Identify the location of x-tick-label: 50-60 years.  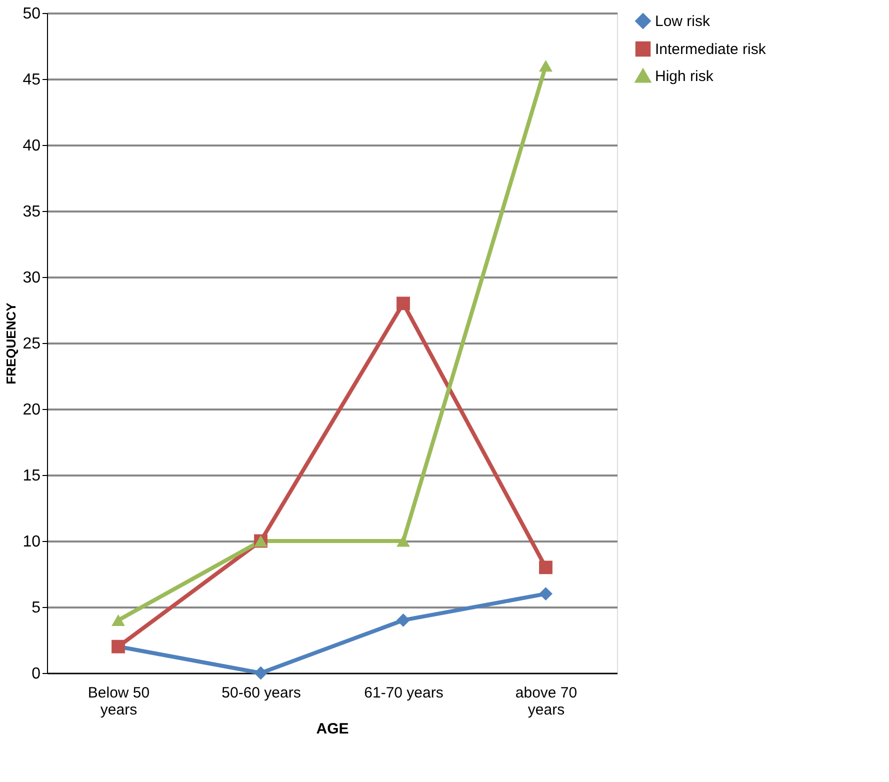
(261, 693).